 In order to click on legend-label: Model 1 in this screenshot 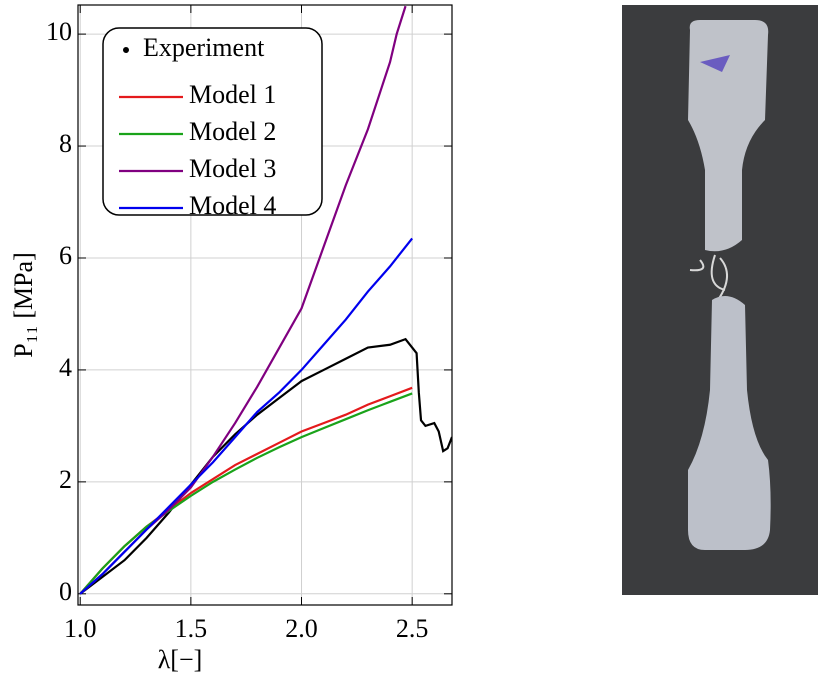, I will do `click(232, 94)`.